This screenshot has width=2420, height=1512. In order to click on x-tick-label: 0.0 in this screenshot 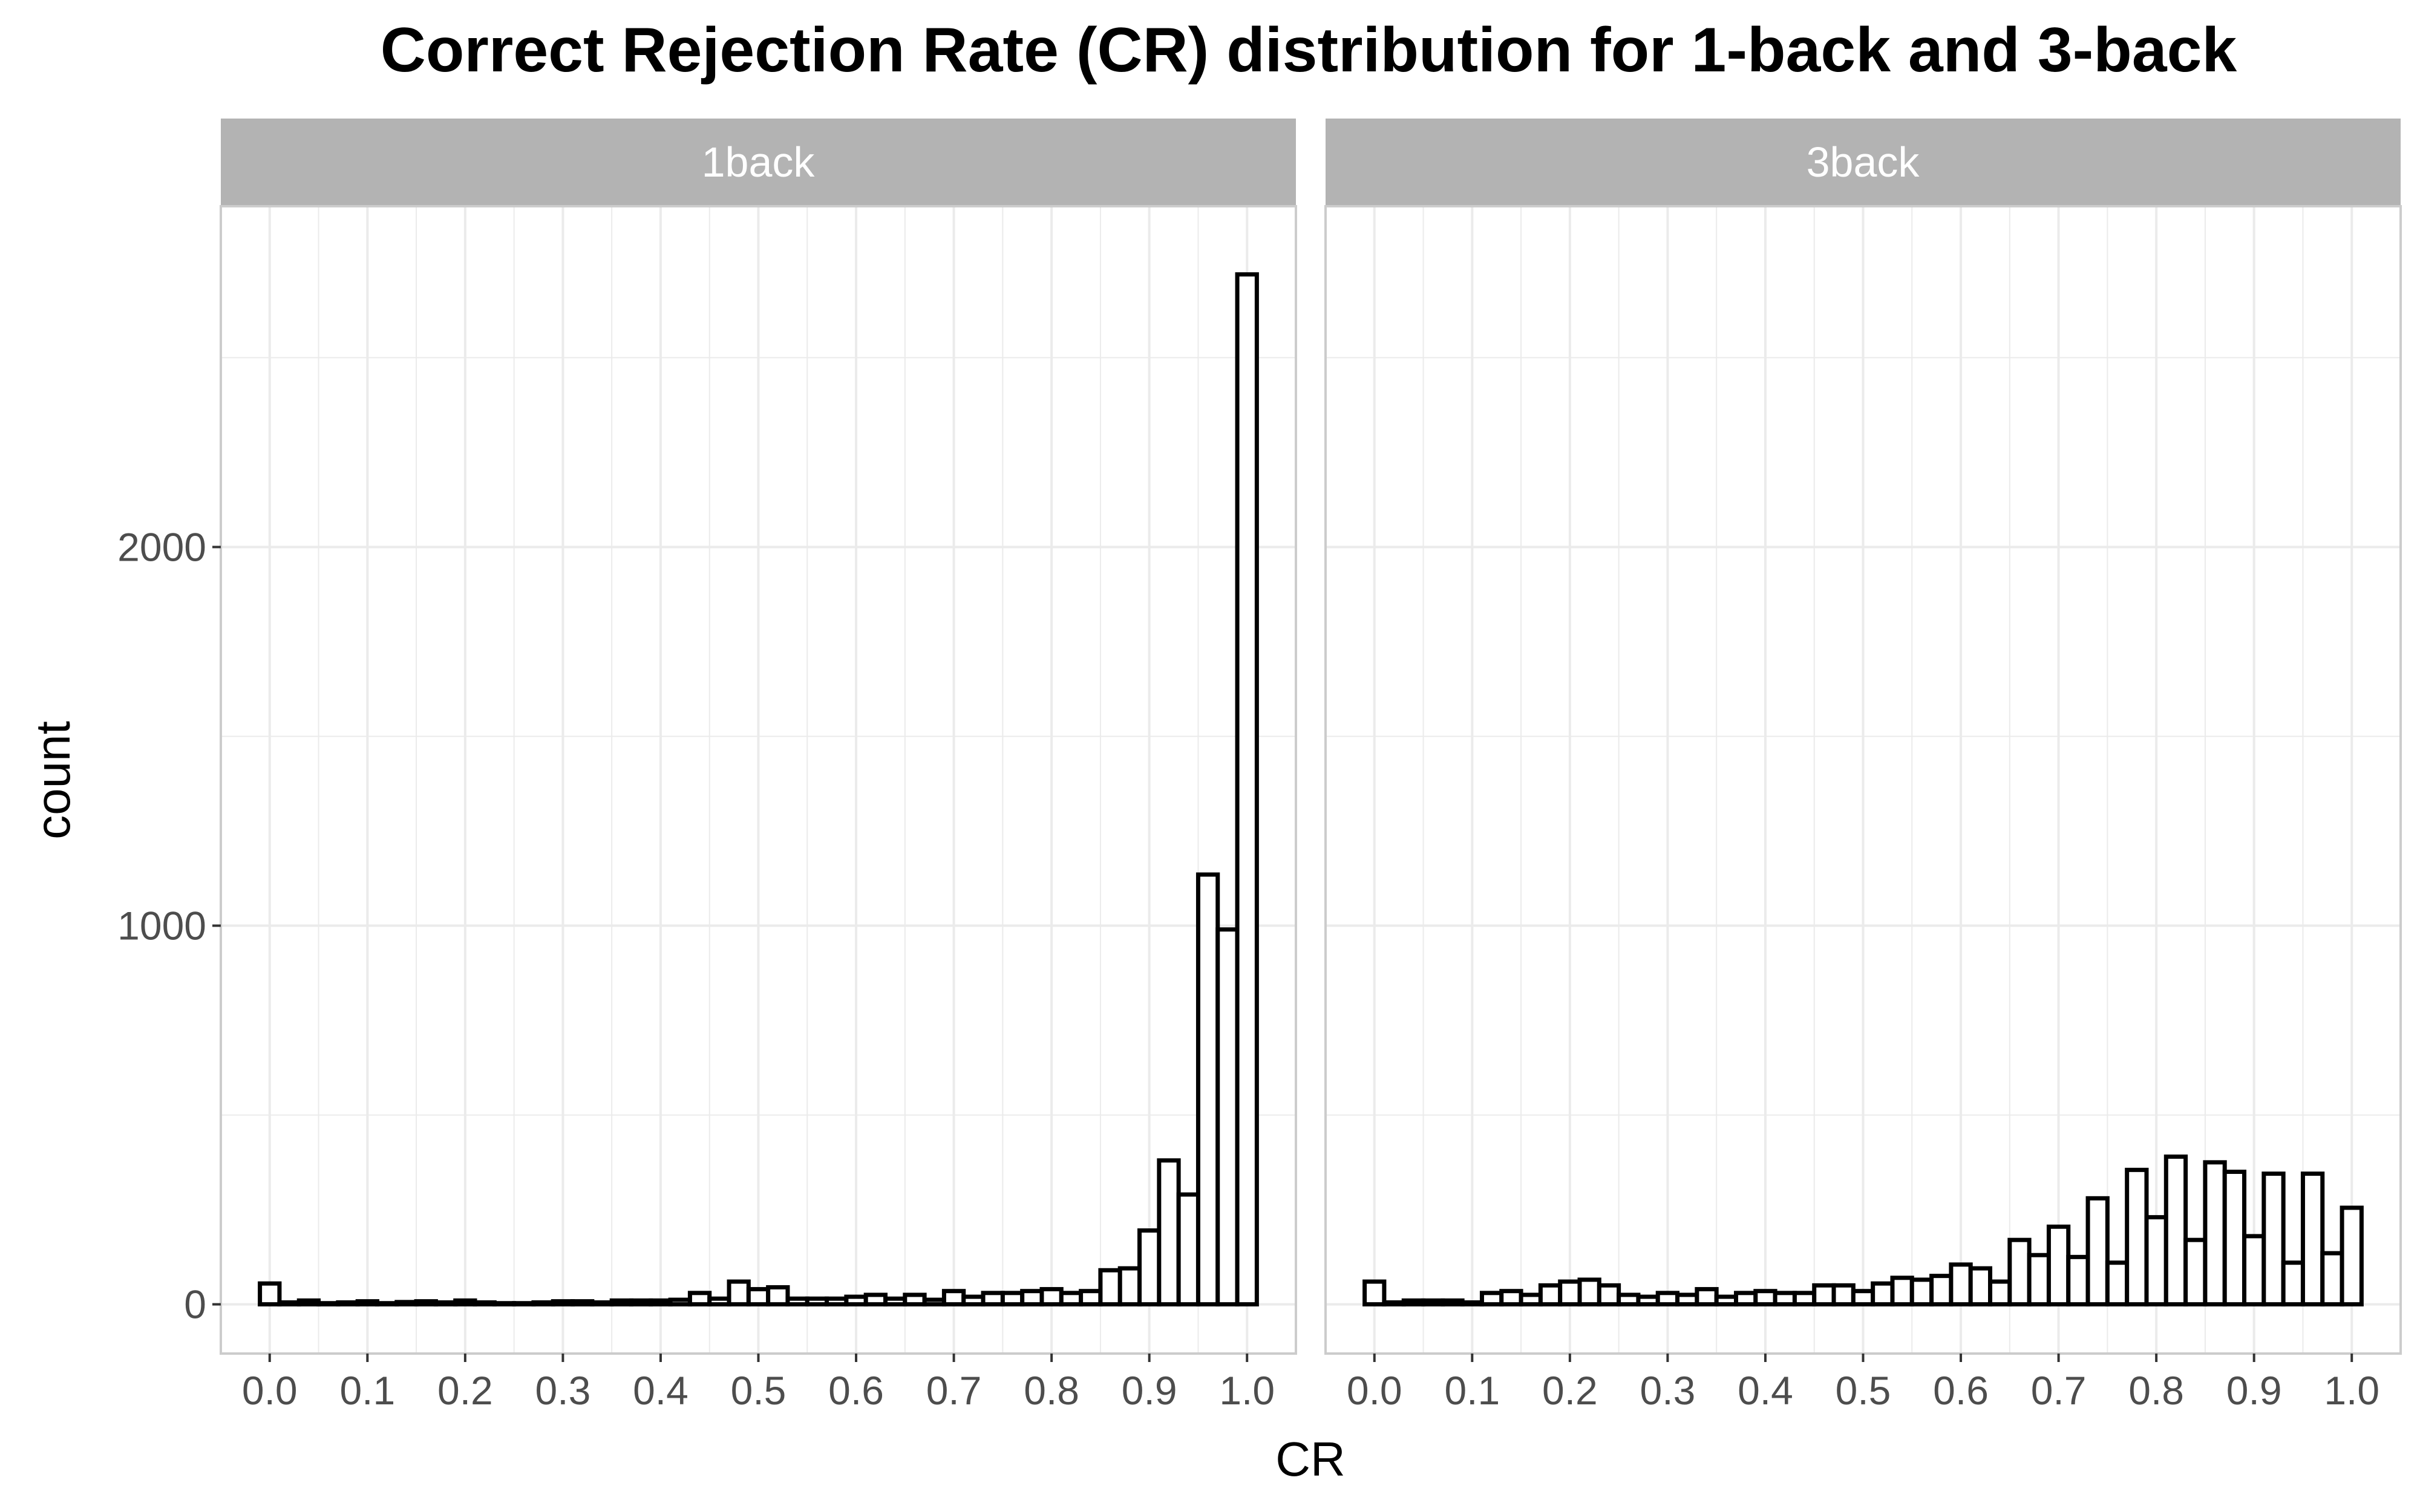, I will do `click(1374, 1391)`.